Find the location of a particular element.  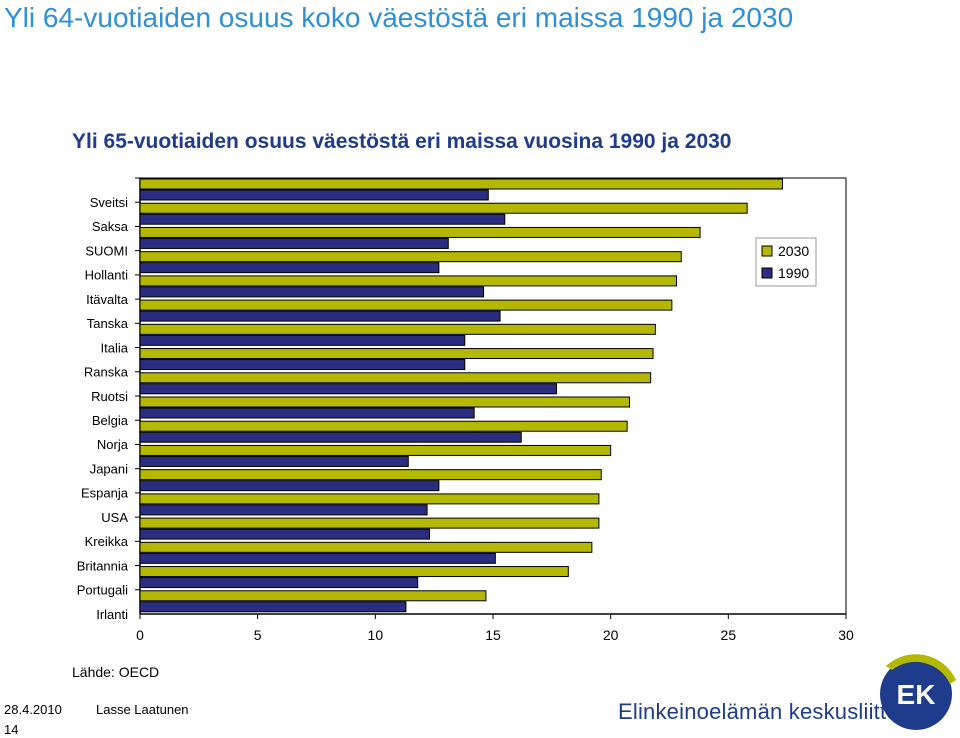

bar-1990-irlanti is located at coordinates (273, 607).